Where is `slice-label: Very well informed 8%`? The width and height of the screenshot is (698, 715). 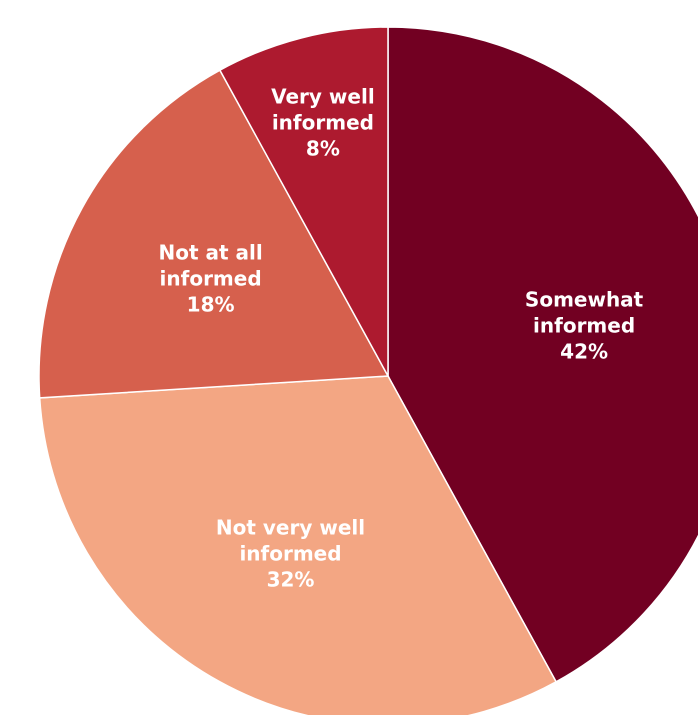
slice-label: Very well informed 8% is located at coordinates (323, 123).